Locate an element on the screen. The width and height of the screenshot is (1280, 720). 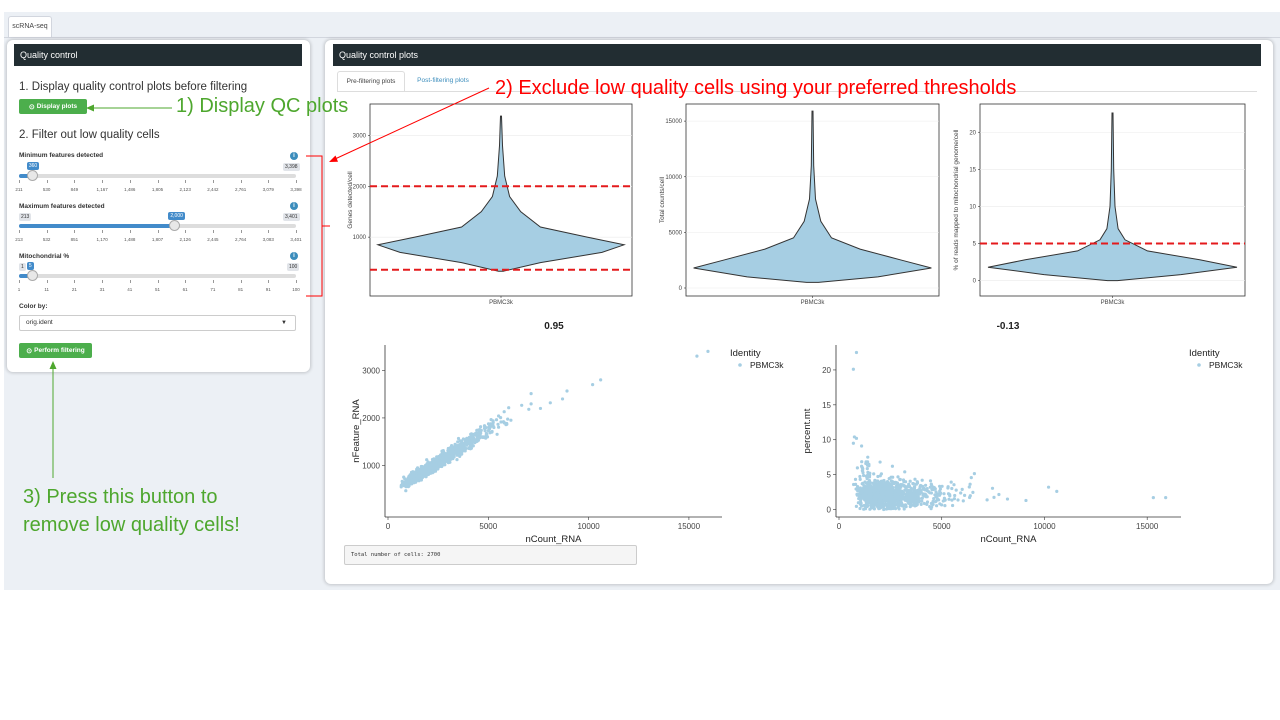
arrow-thresholds is located at coordinates (412, 123).